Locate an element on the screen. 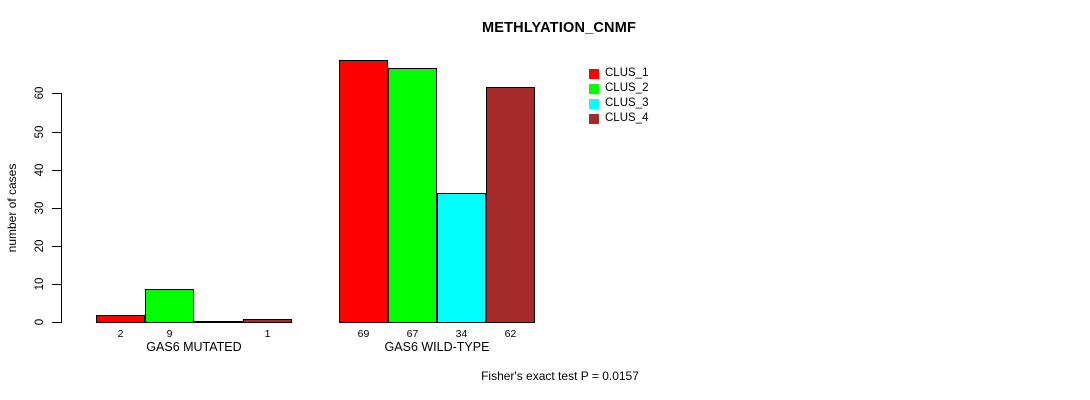 The width and height of the screenshot is (1090, 400). bar-value-label: 9 is located at coordinates (169, 334).